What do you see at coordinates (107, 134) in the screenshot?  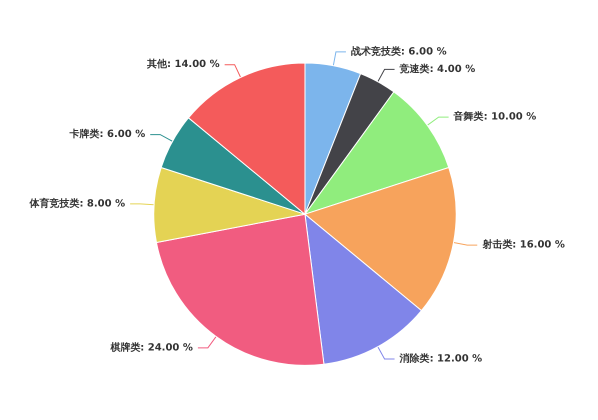 I see `slice-label: 卡牌类: 6.00 %` at bounding box center [107, 134].